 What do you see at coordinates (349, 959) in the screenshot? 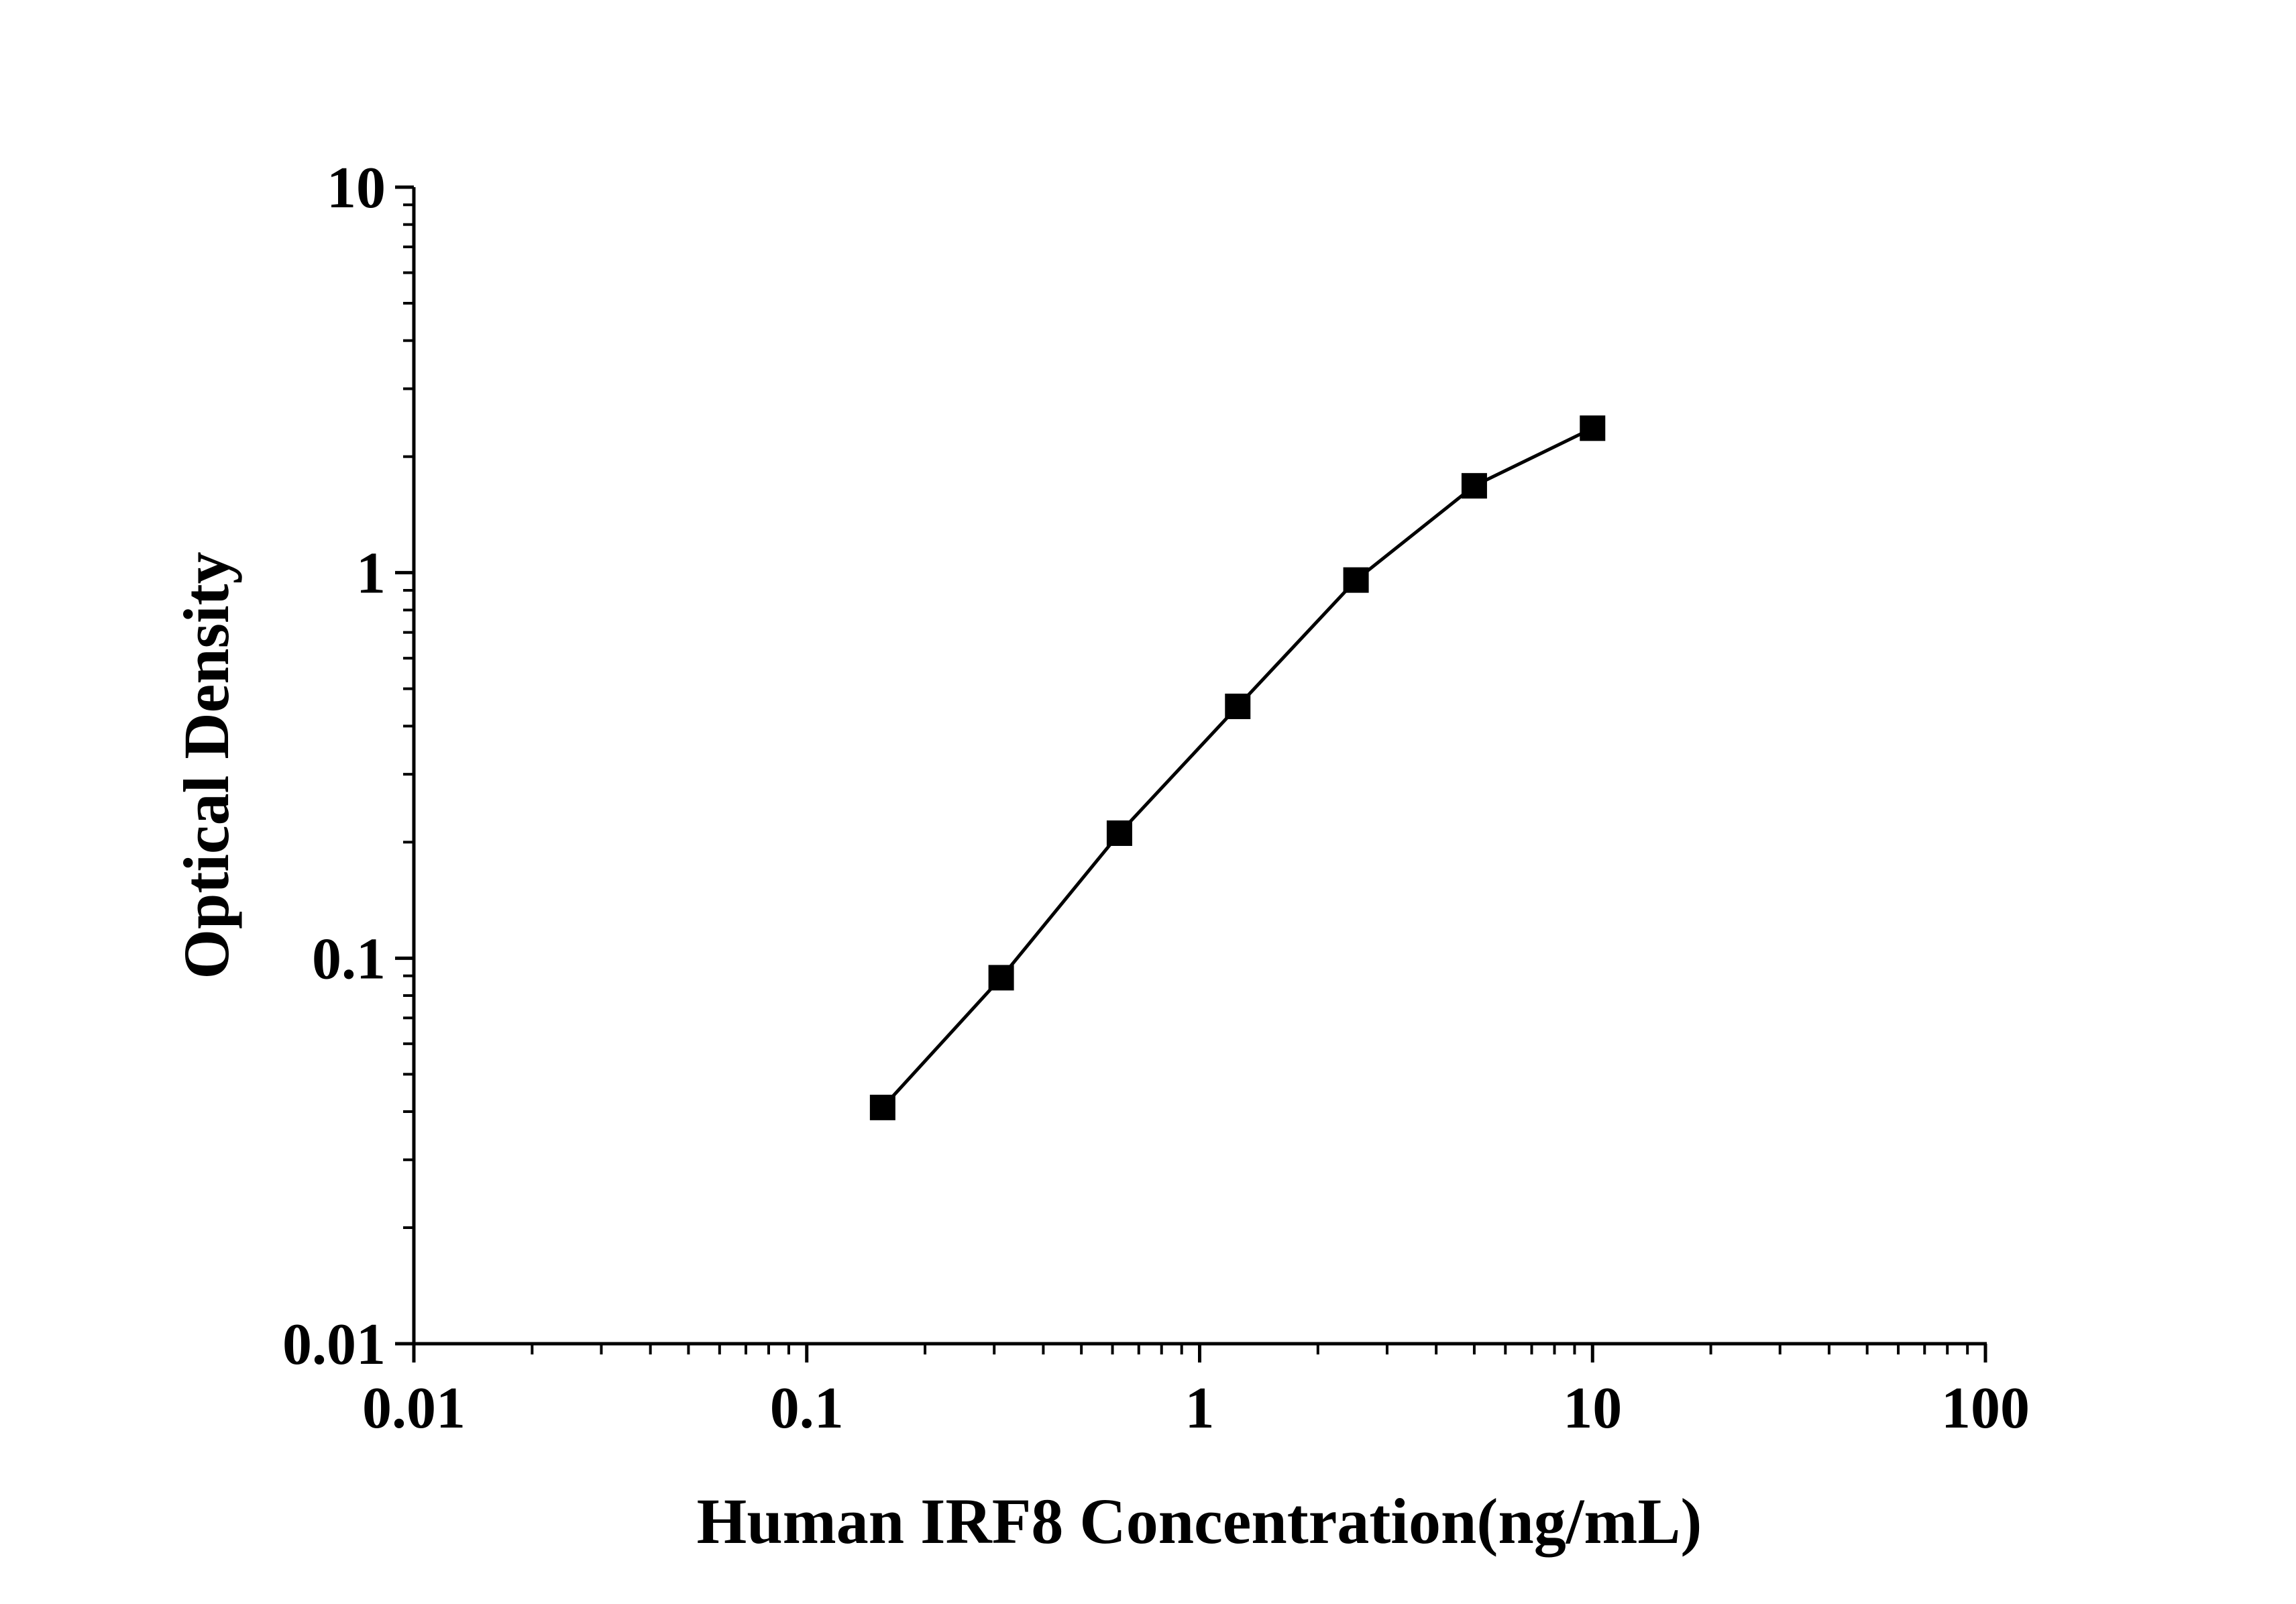
I see `y-tick-label: 0.1` at bounding box center [349, 959].